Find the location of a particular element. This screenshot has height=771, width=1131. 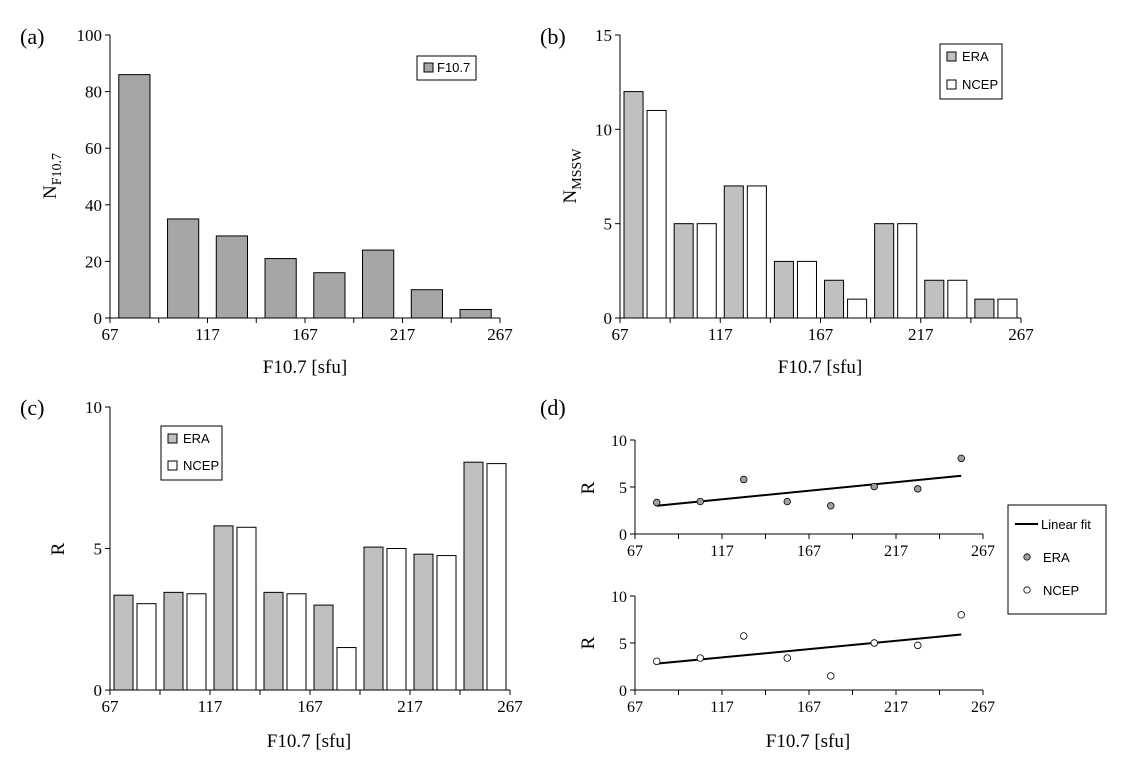

panel-d2-plot is located at coordinates (809, 645).